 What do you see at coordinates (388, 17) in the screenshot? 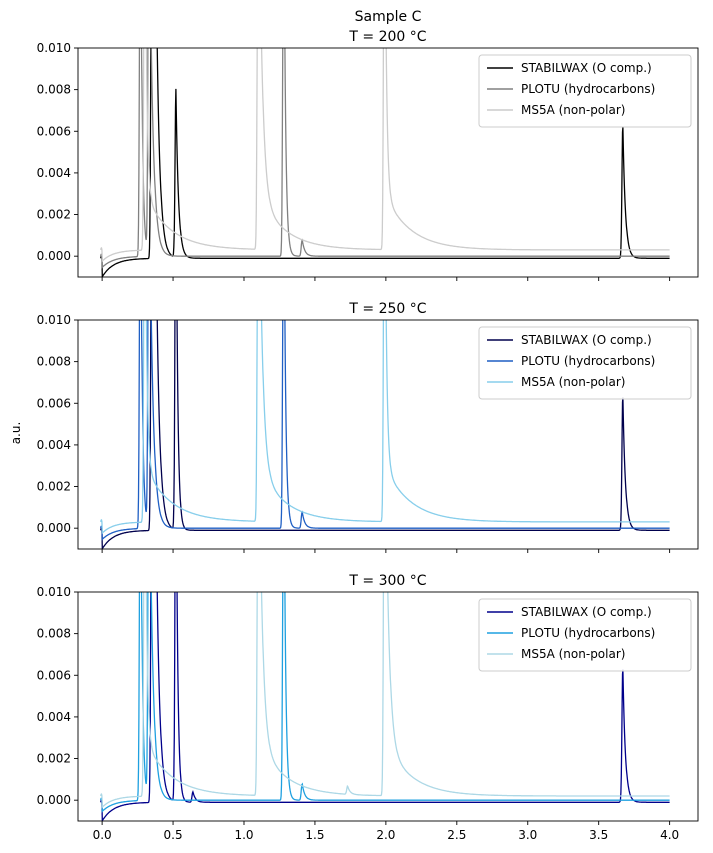
I see `chart-title: Sample C` at bounding box center [388, 17].